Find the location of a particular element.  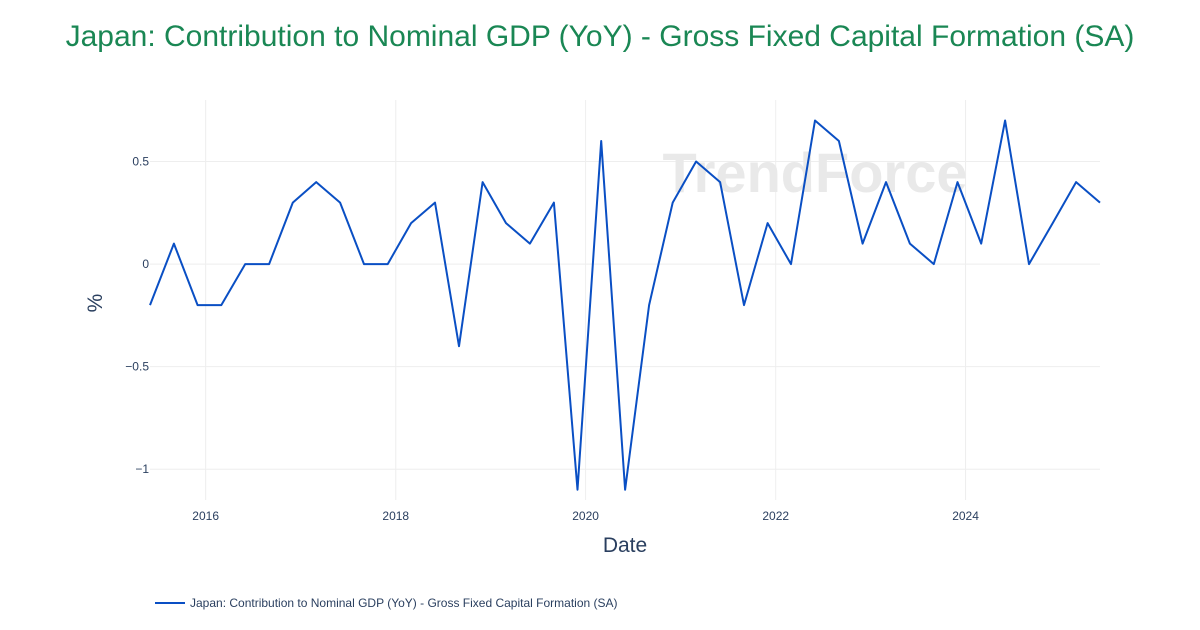

y-tick-label: −0.5 is located at coordinates (137, 367).